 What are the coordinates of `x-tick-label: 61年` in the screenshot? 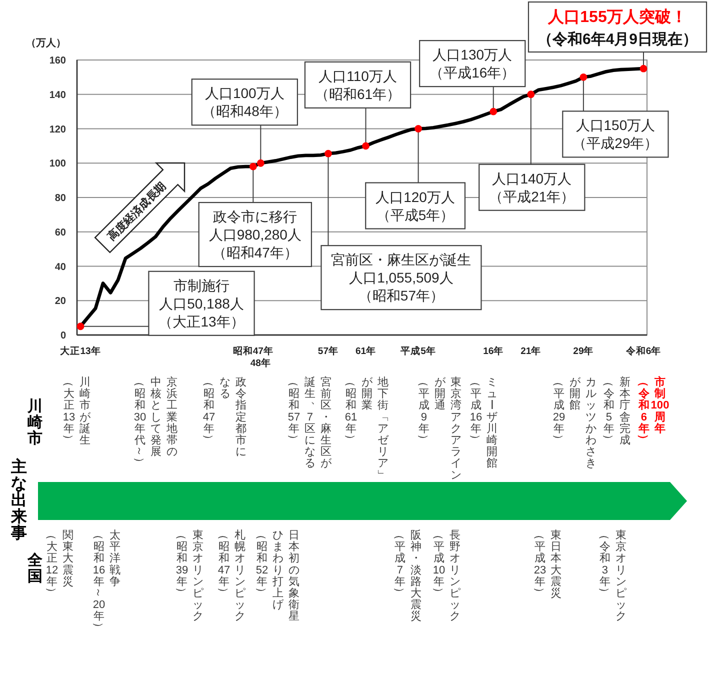 It's located at (365, 351).